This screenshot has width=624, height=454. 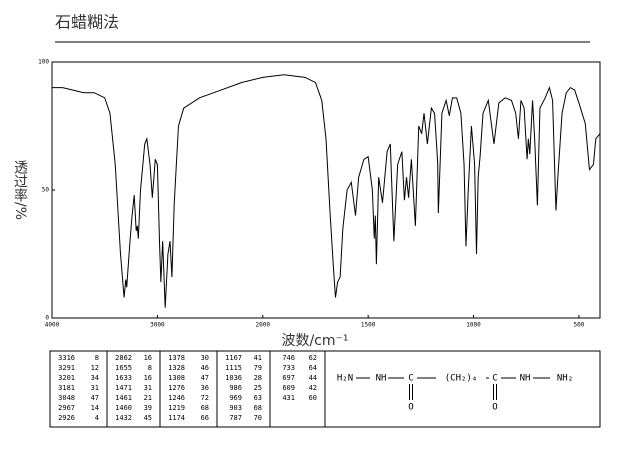 I want to click on peak-wavenumber: 969, so click(x=235, y=398).